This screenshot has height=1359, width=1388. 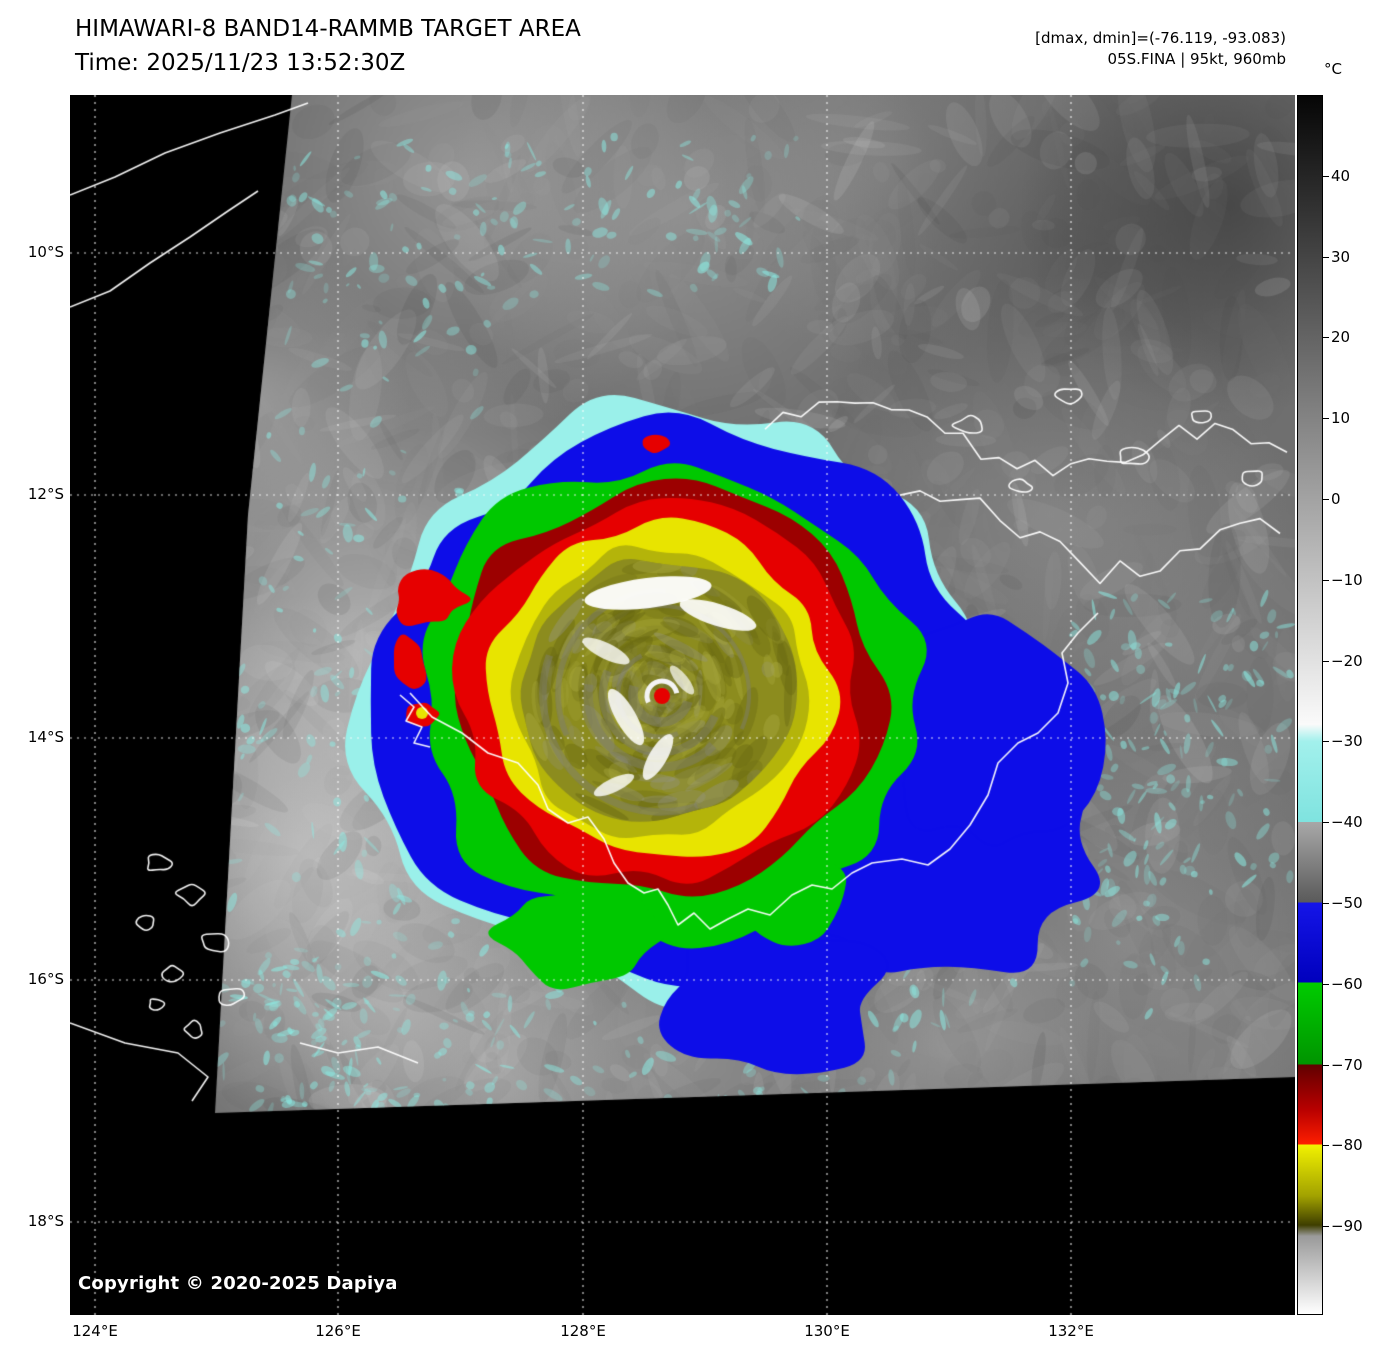 What do you see at coordinates (583, 1331) in the screenshot?
I see `lon-label-128e: 128°E` at bounding box center [583, 1331].